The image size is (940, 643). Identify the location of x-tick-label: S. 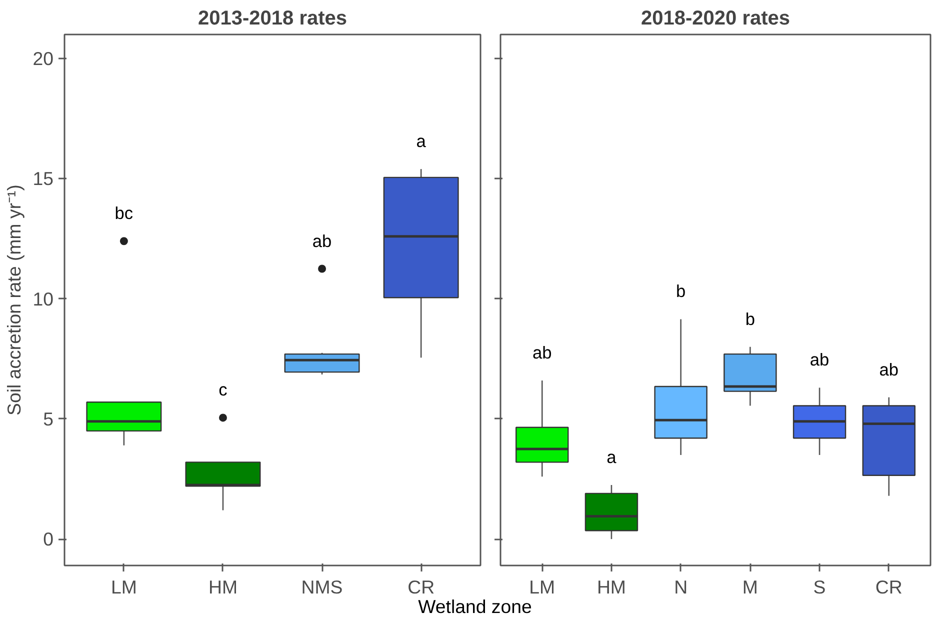
(819, 587).